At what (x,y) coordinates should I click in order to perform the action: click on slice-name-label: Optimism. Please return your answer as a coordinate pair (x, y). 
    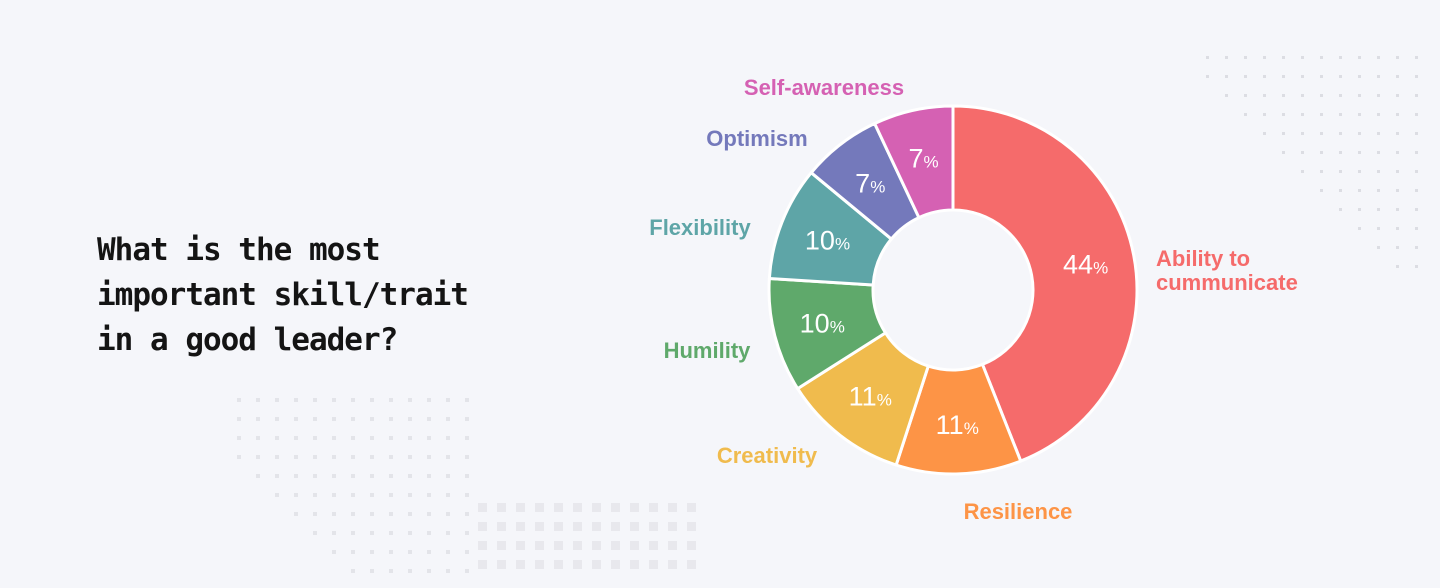
    Looking at the image, I should click on (756, 138).